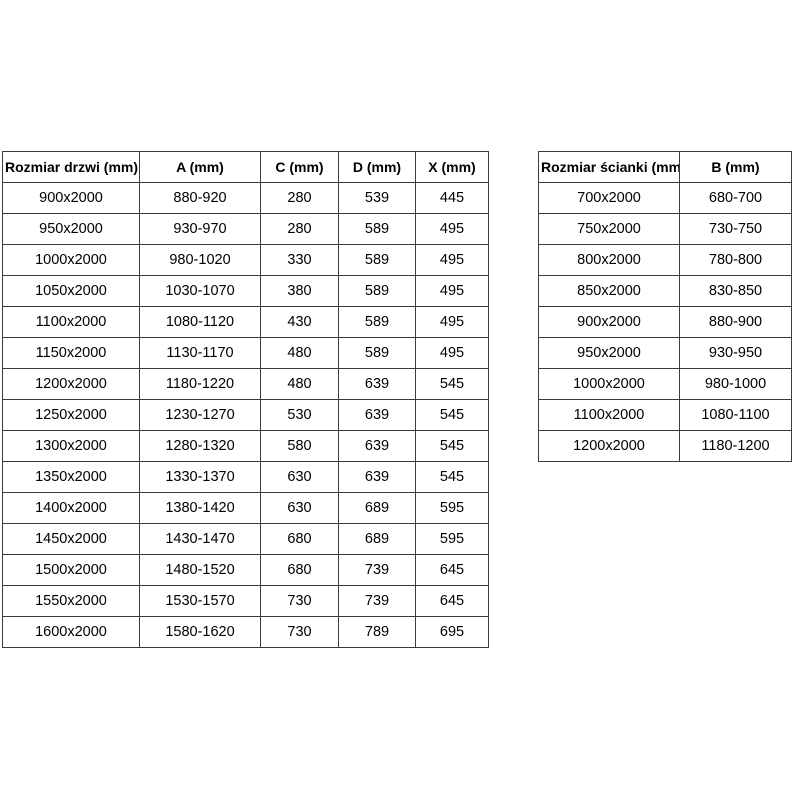 The height and width of the screenshot is (800, 800). Describe the element at coordinates (71, 508) in the screenshot. I see `table-cell: 1400x2000` at that location.